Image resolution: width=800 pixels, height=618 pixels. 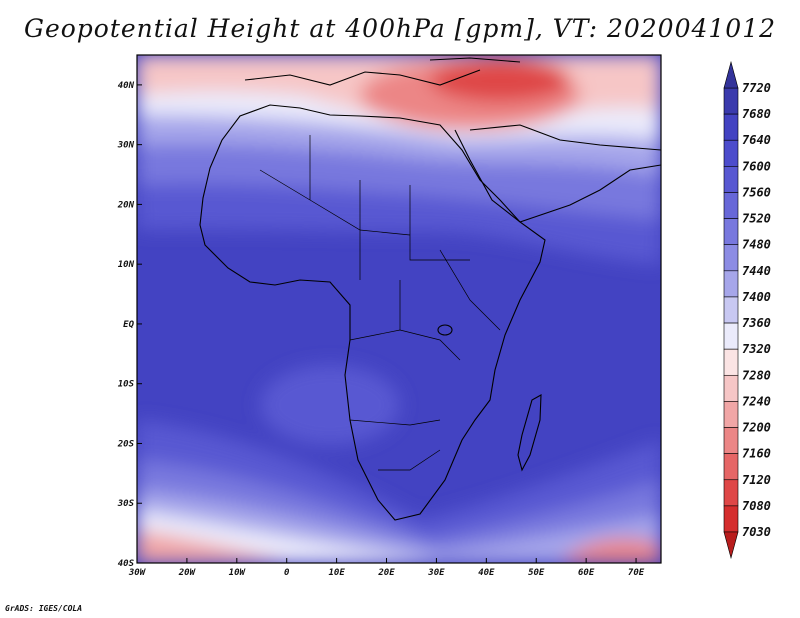 I want to click on colorbar-label: 7280, so click(x=756, y=375).